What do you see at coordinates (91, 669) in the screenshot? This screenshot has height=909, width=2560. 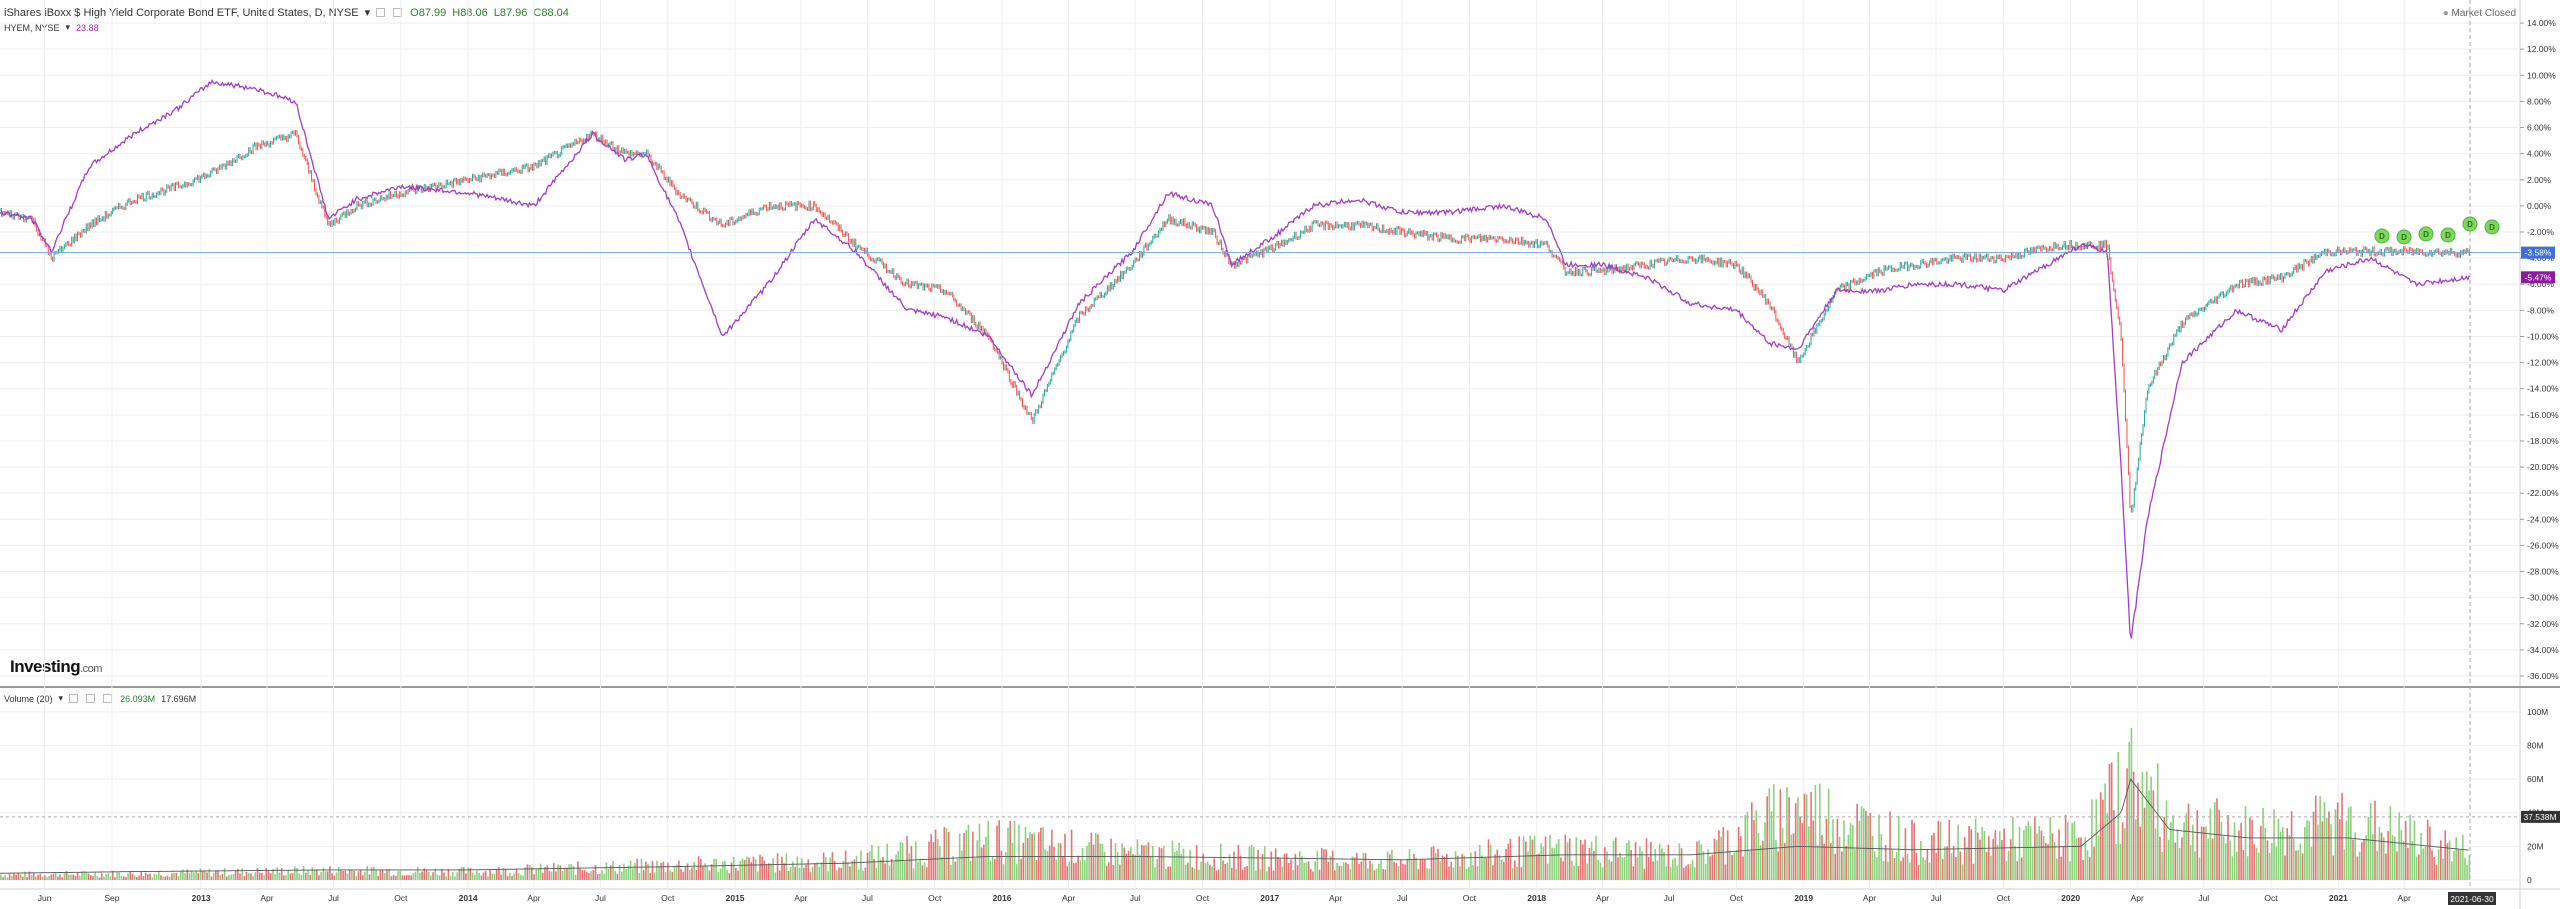 I see `logo-suffix: .com` at bounding box center [91, 669].